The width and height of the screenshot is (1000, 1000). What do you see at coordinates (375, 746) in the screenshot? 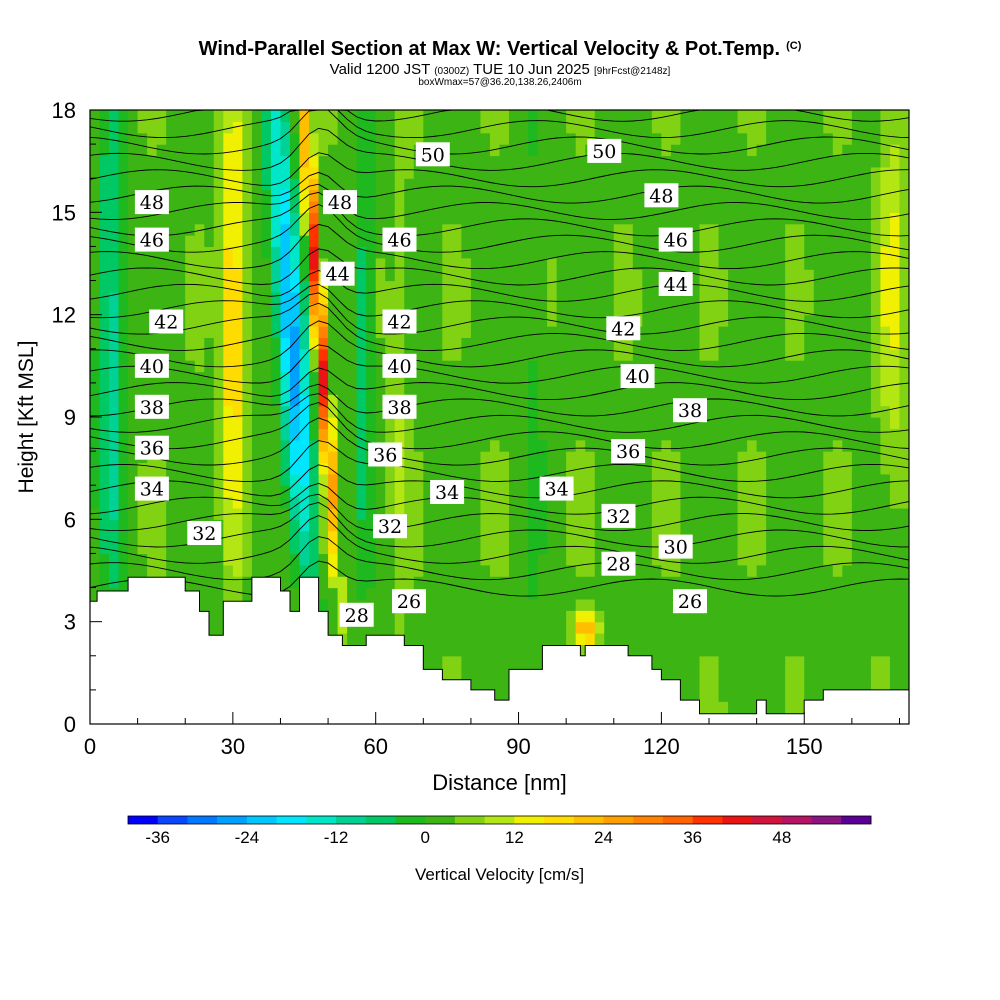
I see `x-tick-label: 60` at bounding box center [375, 746].